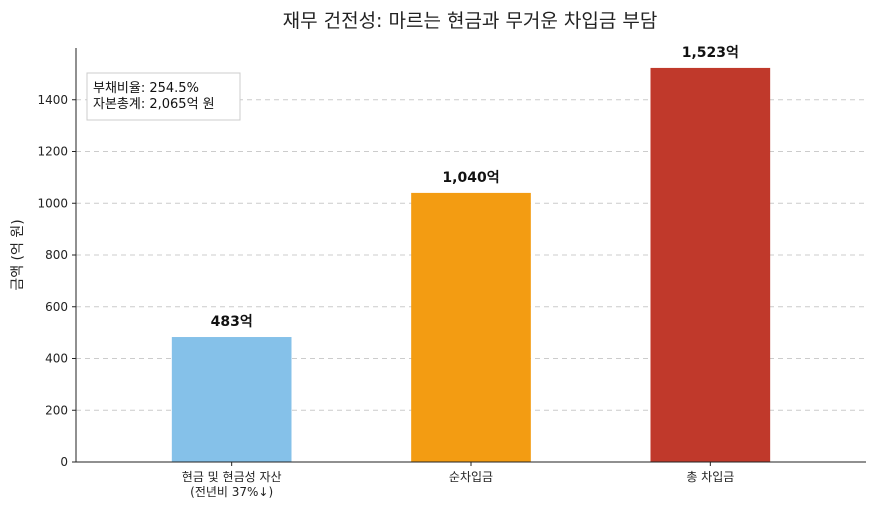 The image size is (889, 513). Describe the element at coordinates (710, 477) in the screenshot. I see `x-tick-label: 총 차입금` at that location.